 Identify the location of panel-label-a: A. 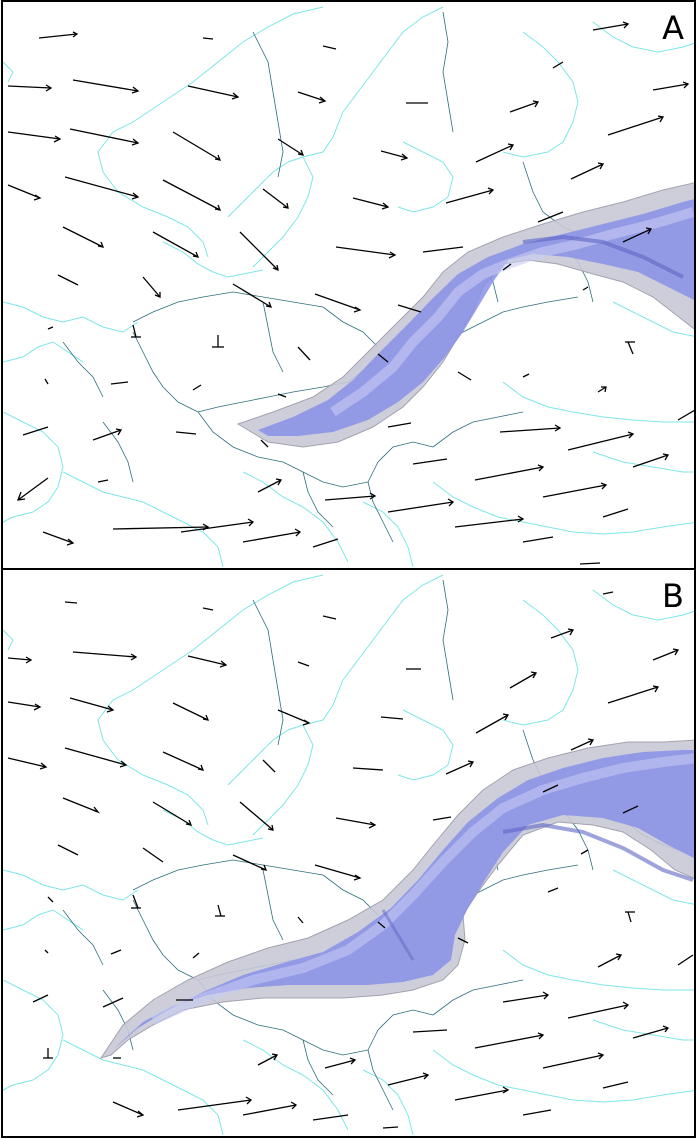
(673, 28).